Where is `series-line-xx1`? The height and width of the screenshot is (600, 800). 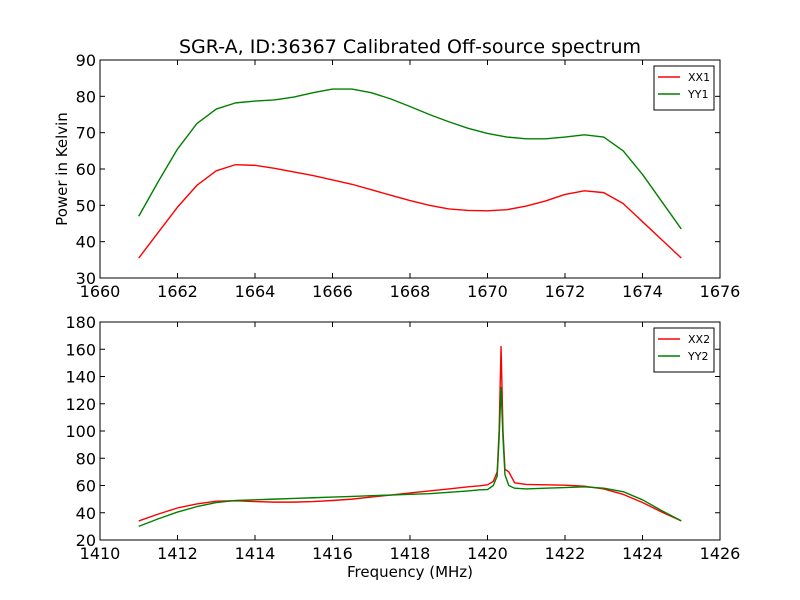 series-line-xx1 is located at coordinates (410, 211).